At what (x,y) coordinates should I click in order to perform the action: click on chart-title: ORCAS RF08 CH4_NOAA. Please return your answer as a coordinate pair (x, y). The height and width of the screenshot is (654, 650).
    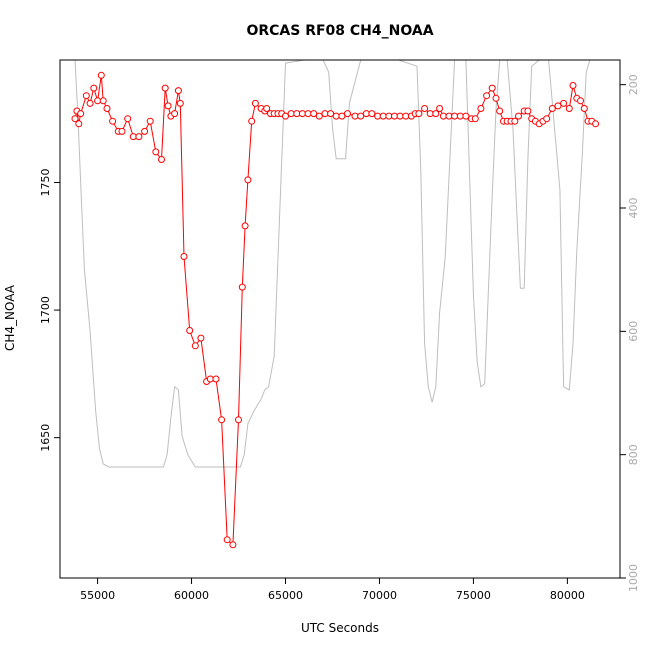
    Looking at the image, I should click on (339, 31).